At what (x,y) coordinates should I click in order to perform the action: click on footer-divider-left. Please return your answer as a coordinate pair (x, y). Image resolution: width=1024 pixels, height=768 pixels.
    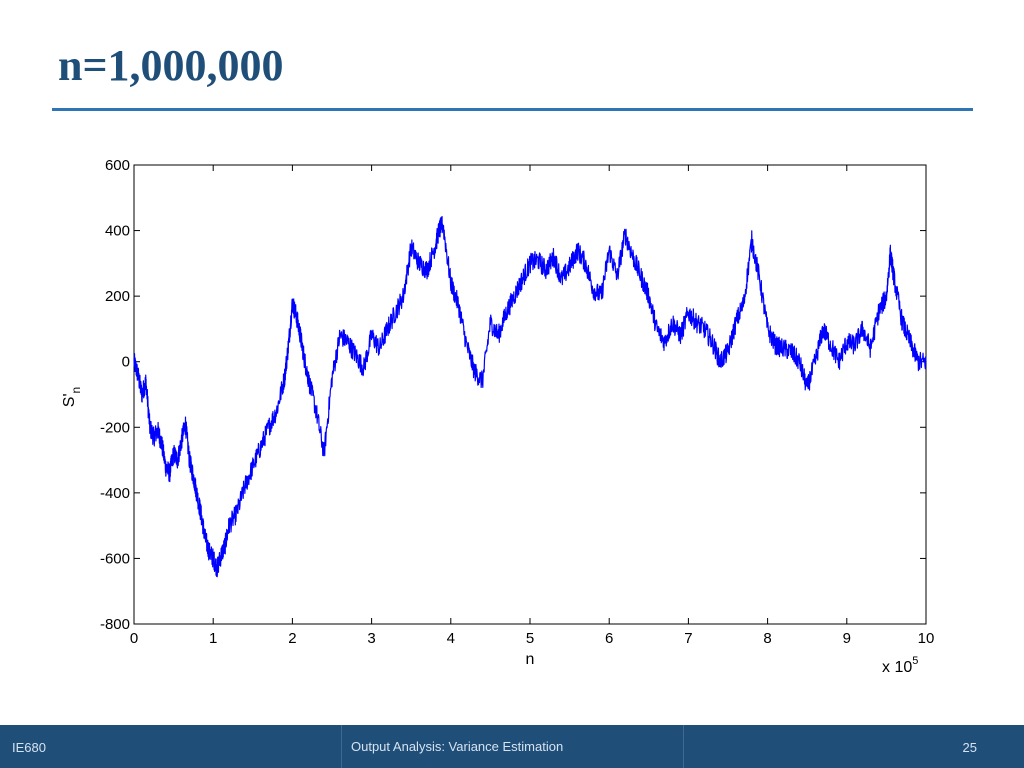
    Looking at the image, I should click on (341, 746).